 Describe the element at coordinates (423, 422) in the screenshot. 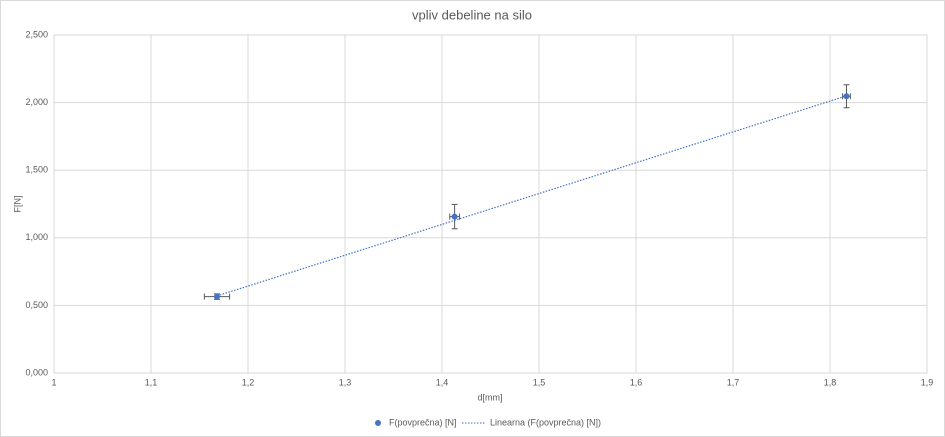

I see `legend-label: F(povprečna) [N]` at that location.